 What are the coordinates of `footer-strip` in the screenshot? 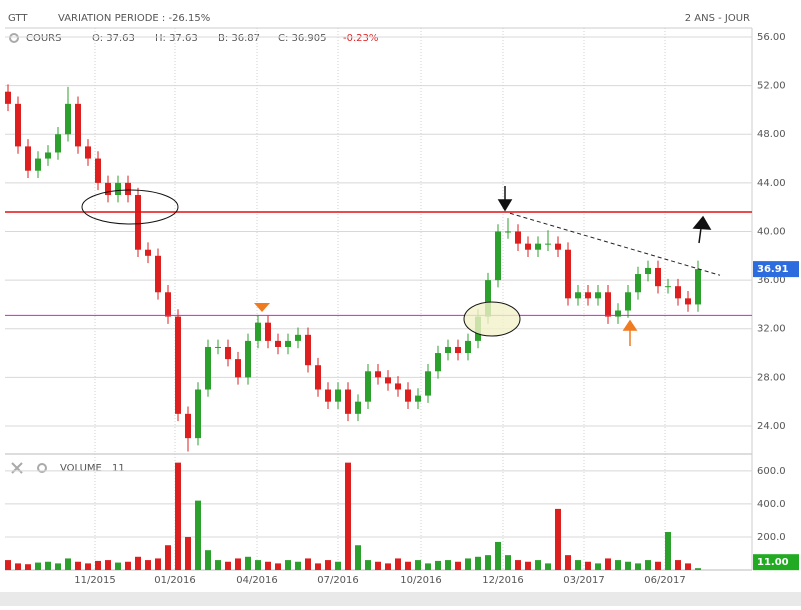 It's located at (400, 599).